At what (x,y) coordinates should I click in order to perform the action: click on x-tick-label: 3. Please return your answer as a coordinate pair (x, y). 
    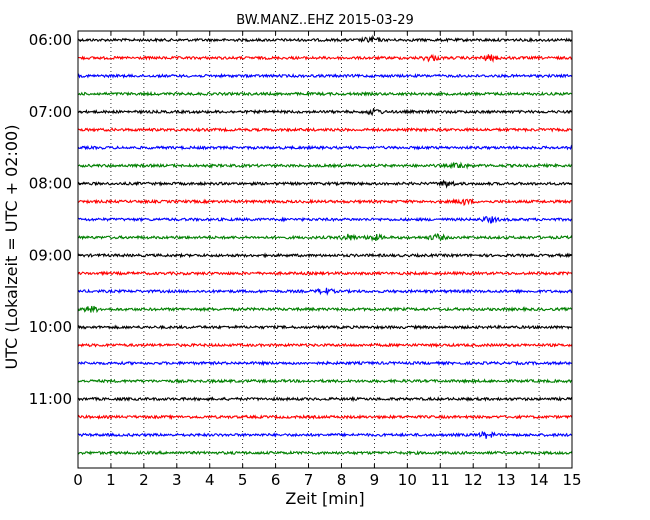
    Looking at the image, I should click on (177, 480).